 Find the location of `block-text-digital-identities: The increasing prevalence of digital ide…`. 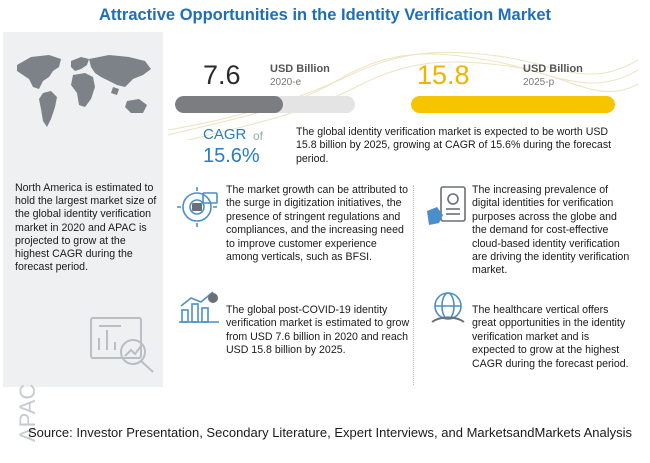

block-text-digital-identities: The increasing prevalence of digital ide… is located at coordinates (551, 230).